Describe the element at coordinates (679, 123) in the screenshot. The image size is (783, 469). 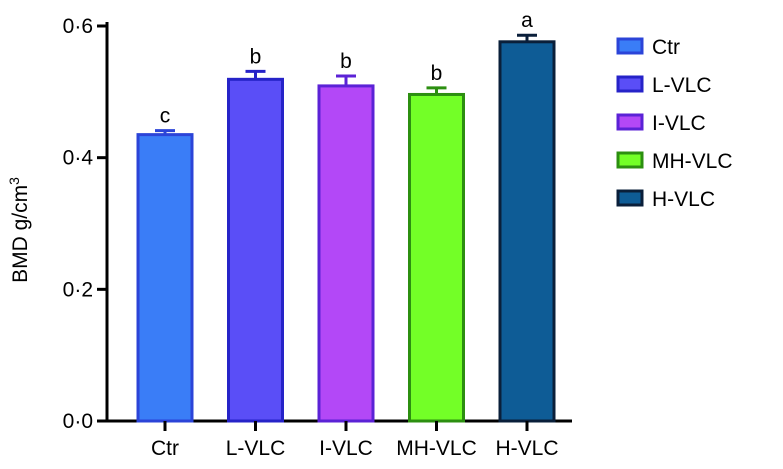
I see `legend-label: I-VLC` at that location.